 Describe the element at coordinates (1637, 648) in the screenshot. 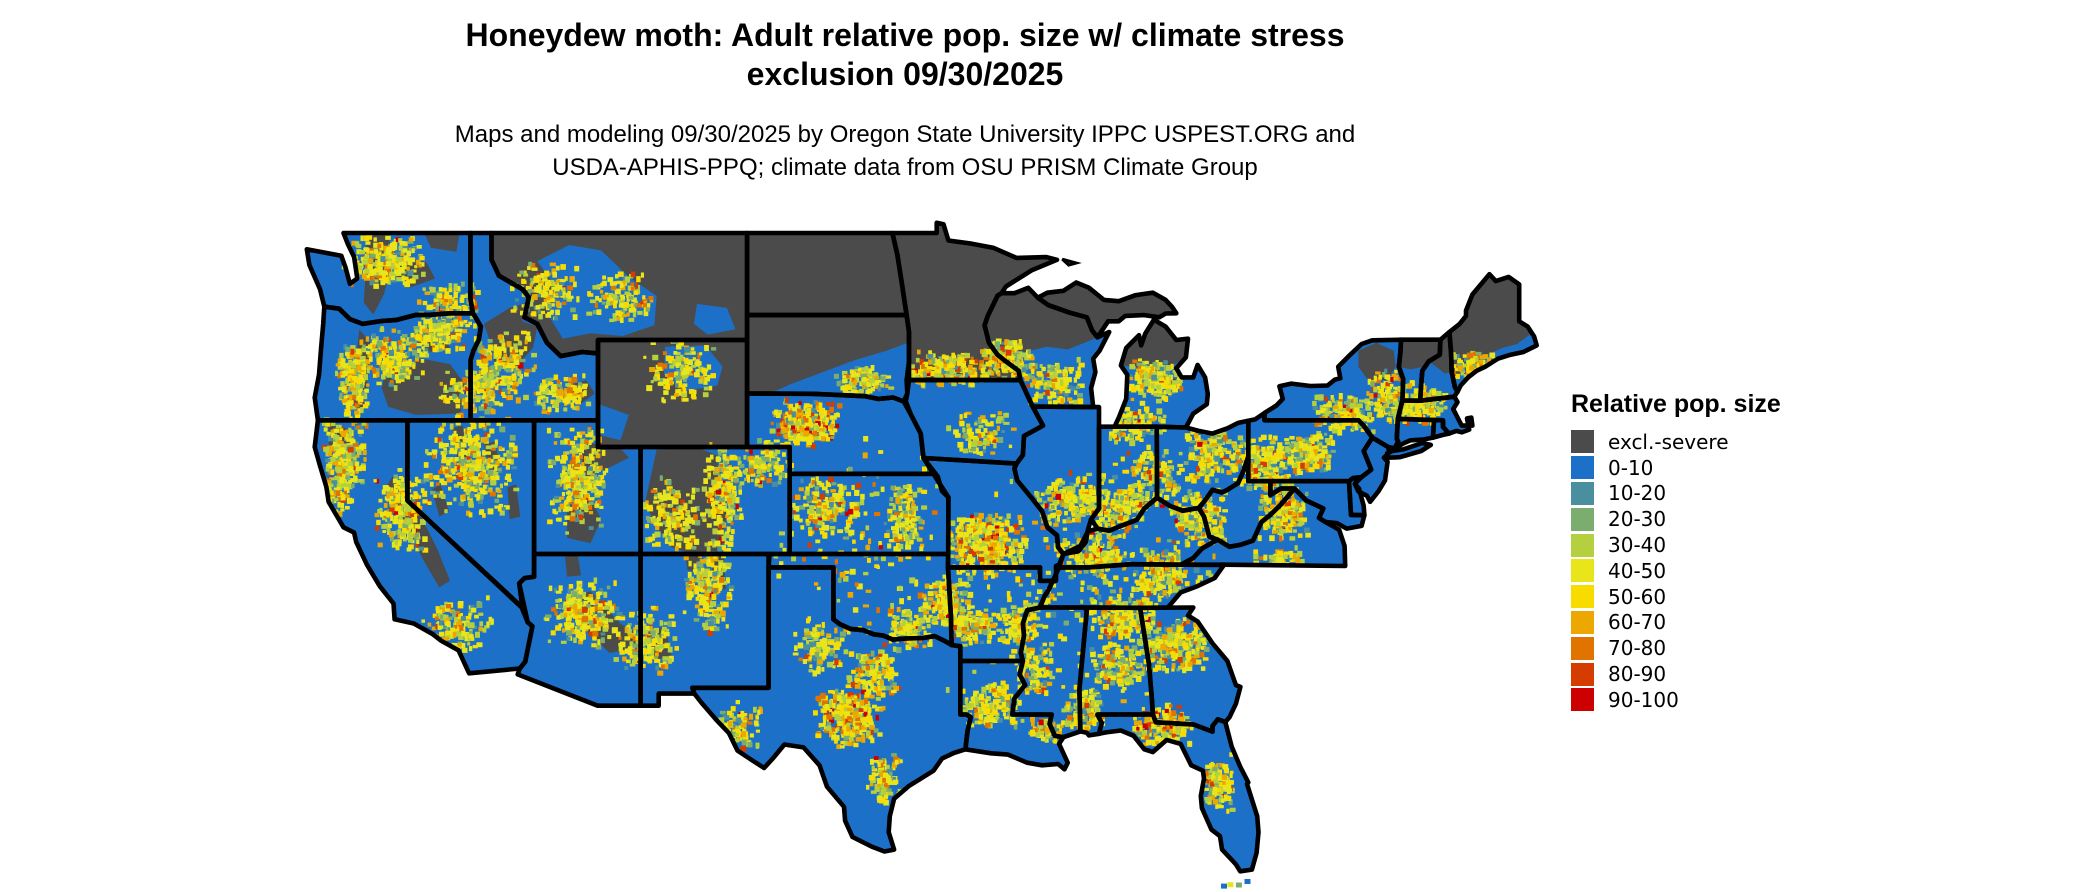

I see `legend-label: 70-80` at that location.